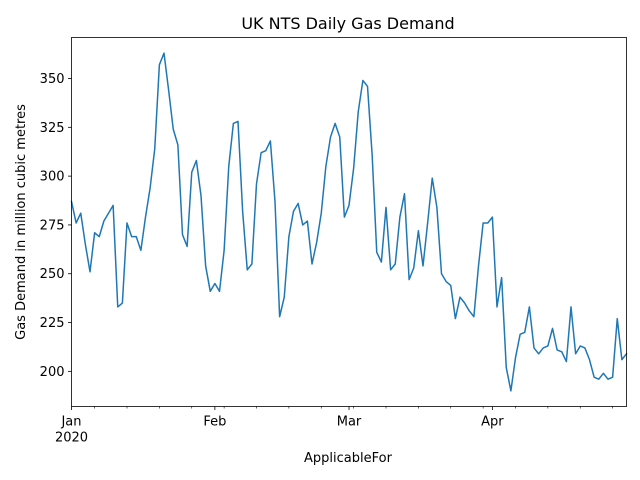  I want to click on x-tick-label: Feb, so click(214, 422).